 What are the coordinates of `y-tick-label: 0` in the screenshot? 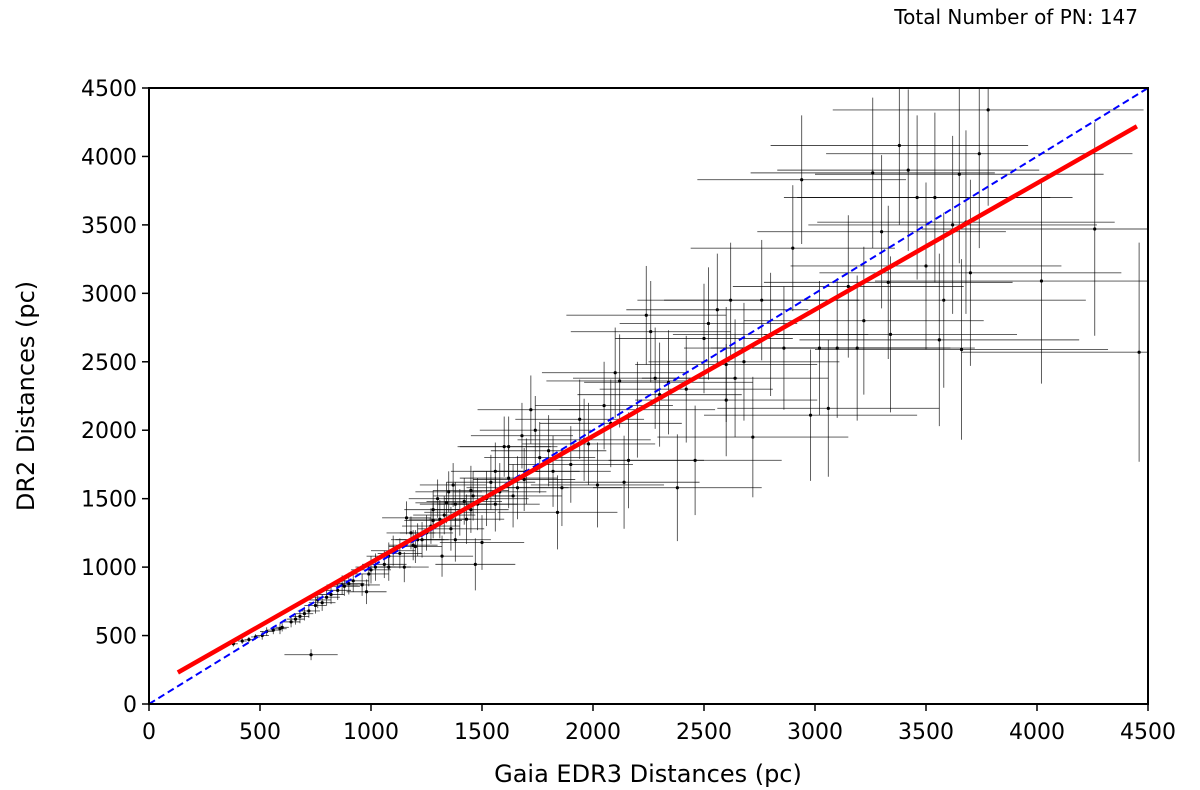 It's located at (130, 705).